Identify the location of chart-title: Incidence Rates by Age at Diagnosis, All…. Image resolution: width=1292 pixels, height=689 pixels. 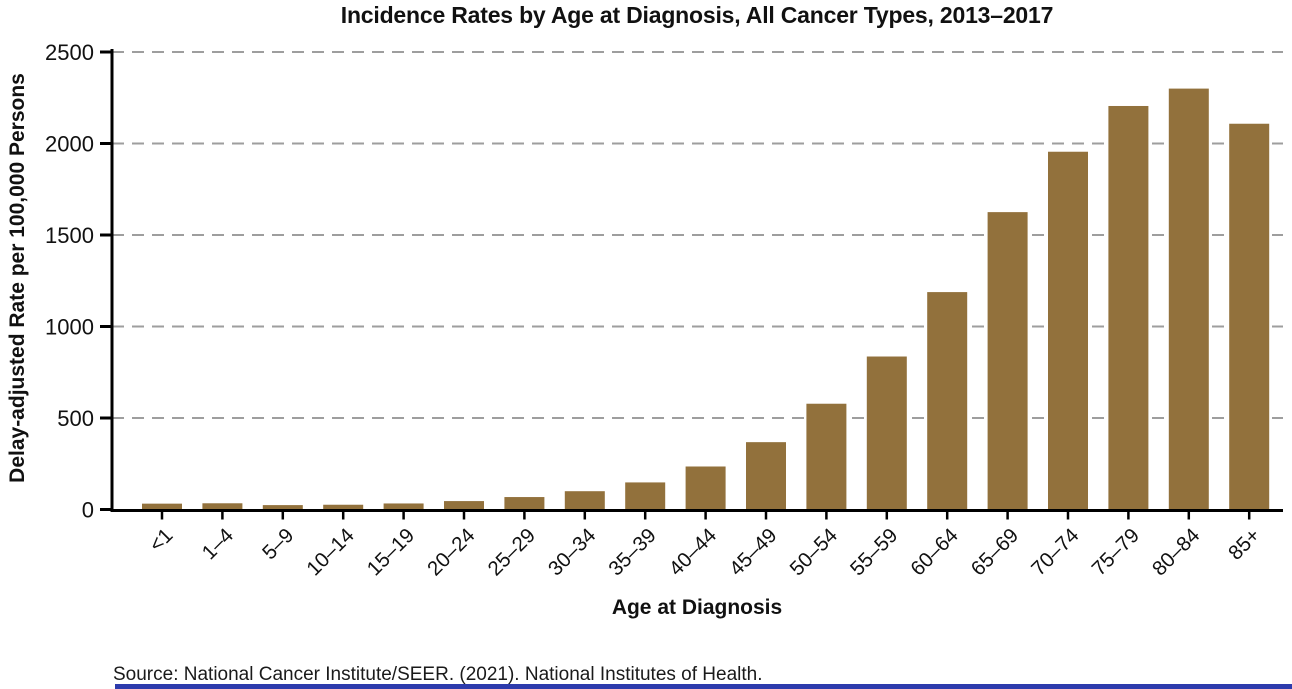
(697, 15).